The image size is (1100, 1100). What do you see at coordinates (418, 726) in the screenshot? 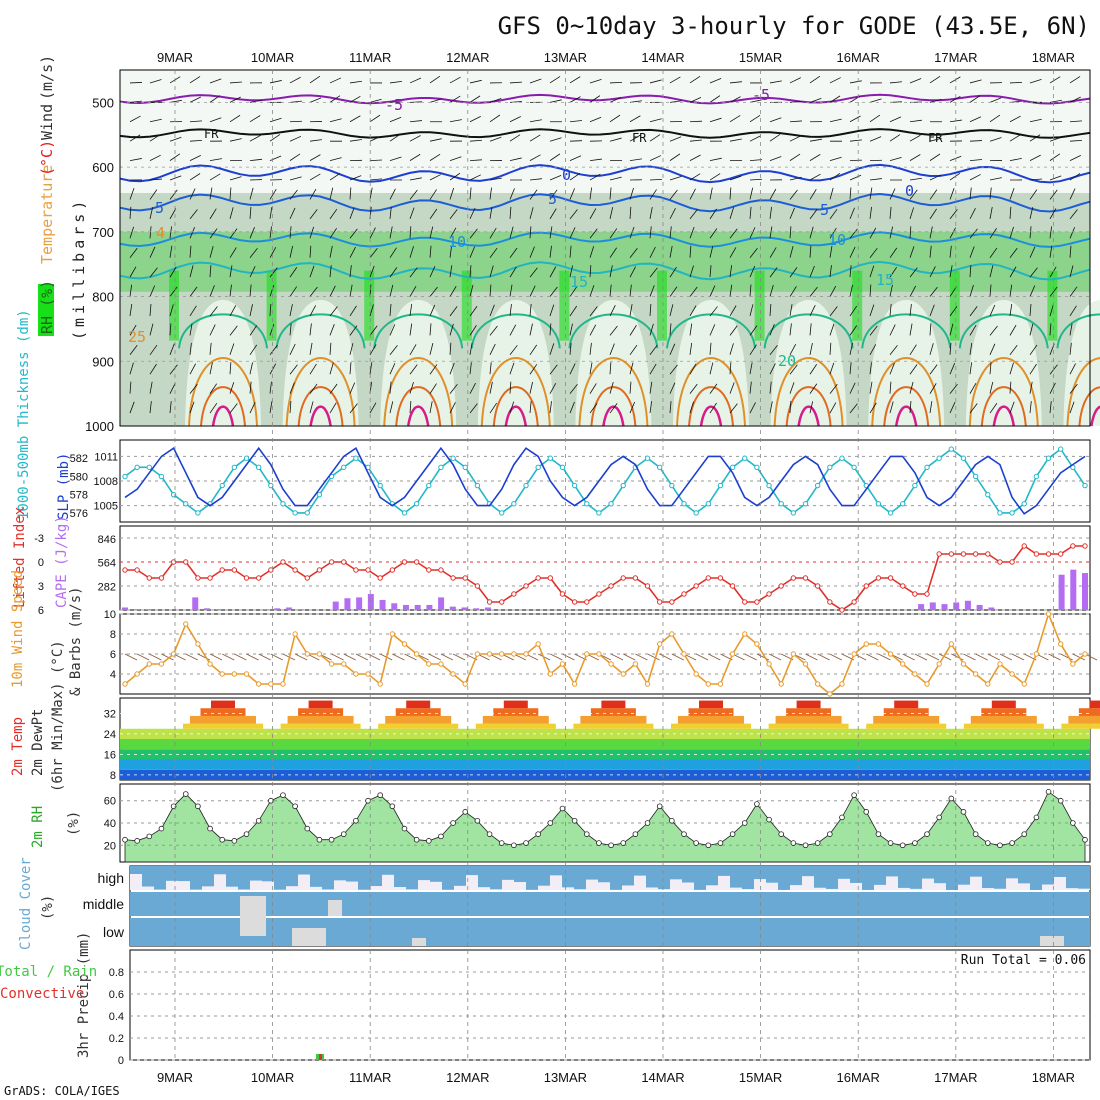
I see `temp-band` at bounding box center [418, 726].